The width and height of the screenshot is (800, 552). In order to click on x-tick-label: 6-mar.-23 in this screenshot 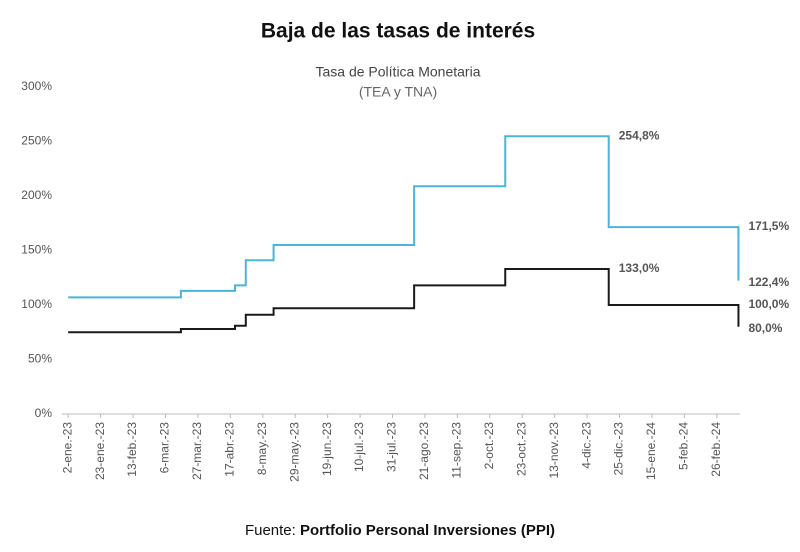, I will do `click(165, 448)`.